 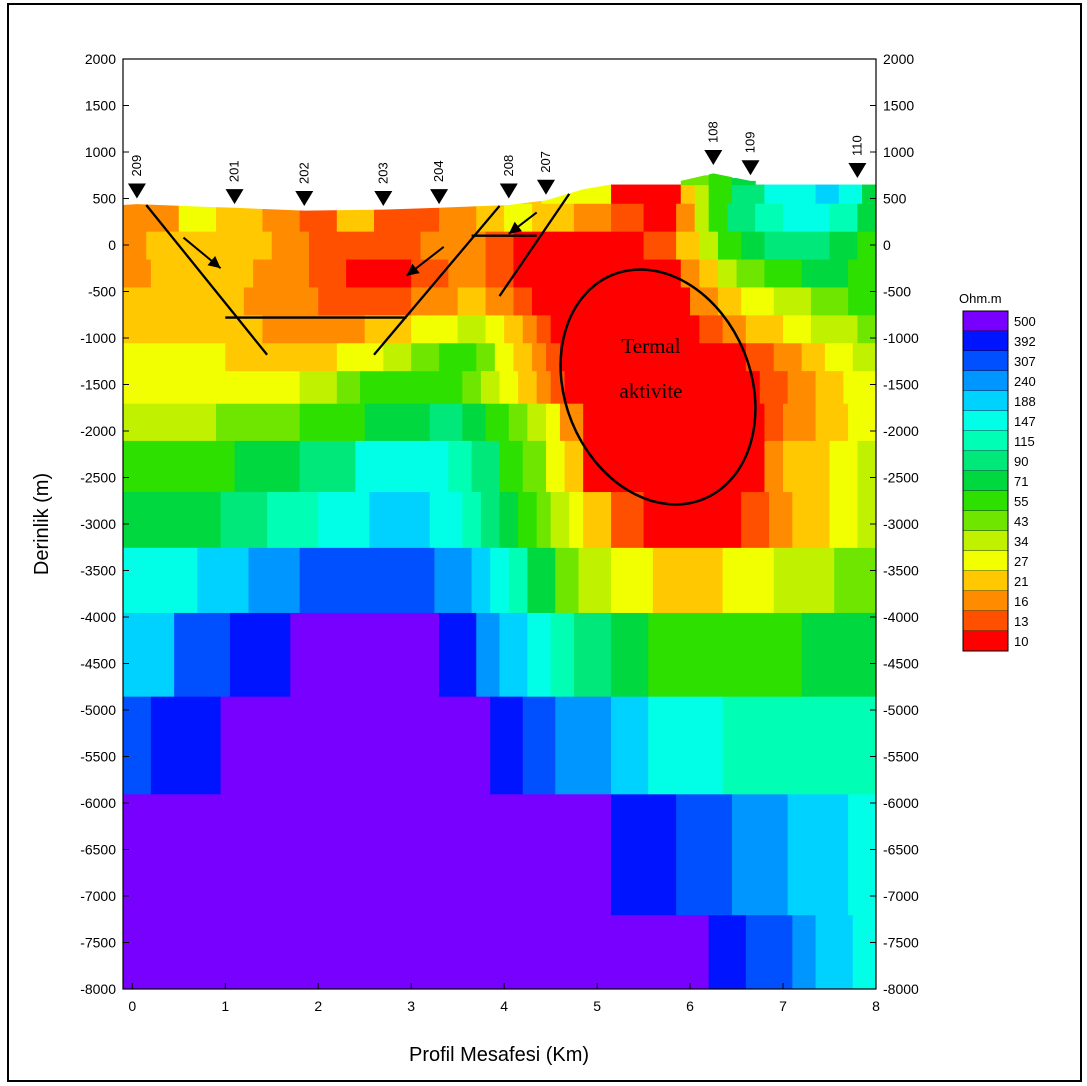 What do you see at coordinates (712, 132) in the screenshot?
I see `station-label-108: 108` at bounding box center [712, 132].